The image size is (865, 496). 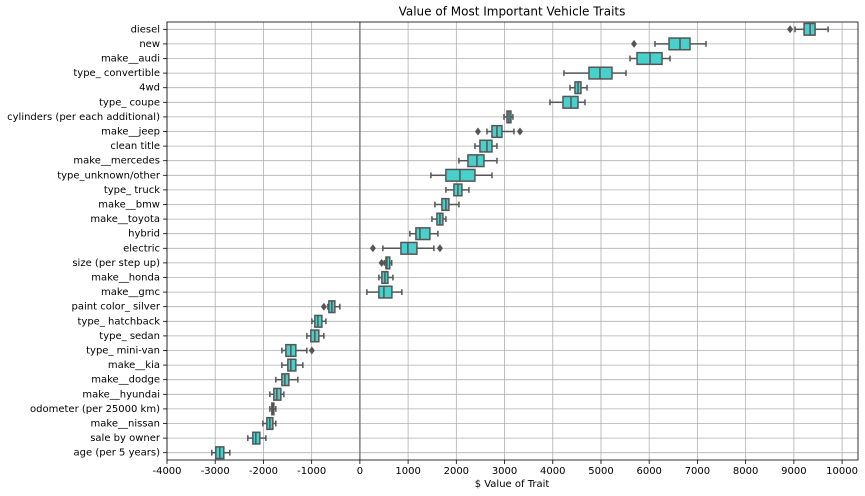 What do you see at coordinates (504, 471) in the screenshot?
I see `x-tick-label: 3000` at bounding box center [504, 471].